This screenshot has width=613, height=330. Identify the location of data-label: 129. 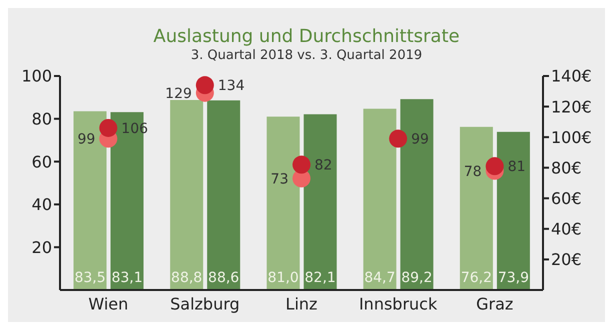
(178, 94).